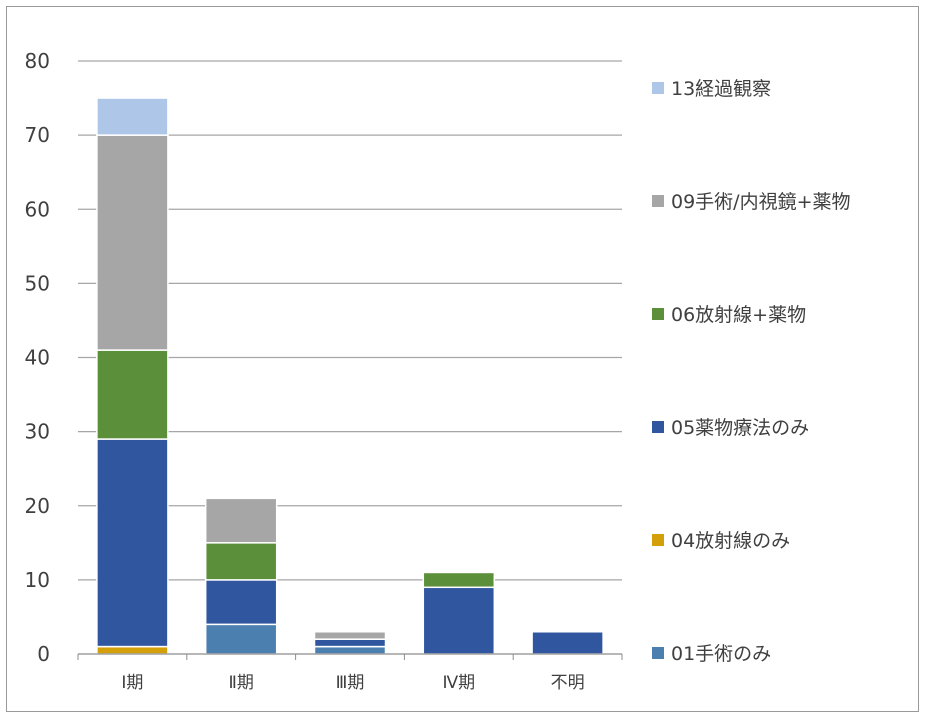 Image resolution: width=927 pixels, height=720 pixels. I want to click on y-tick-label: 40, so click(37, 358).